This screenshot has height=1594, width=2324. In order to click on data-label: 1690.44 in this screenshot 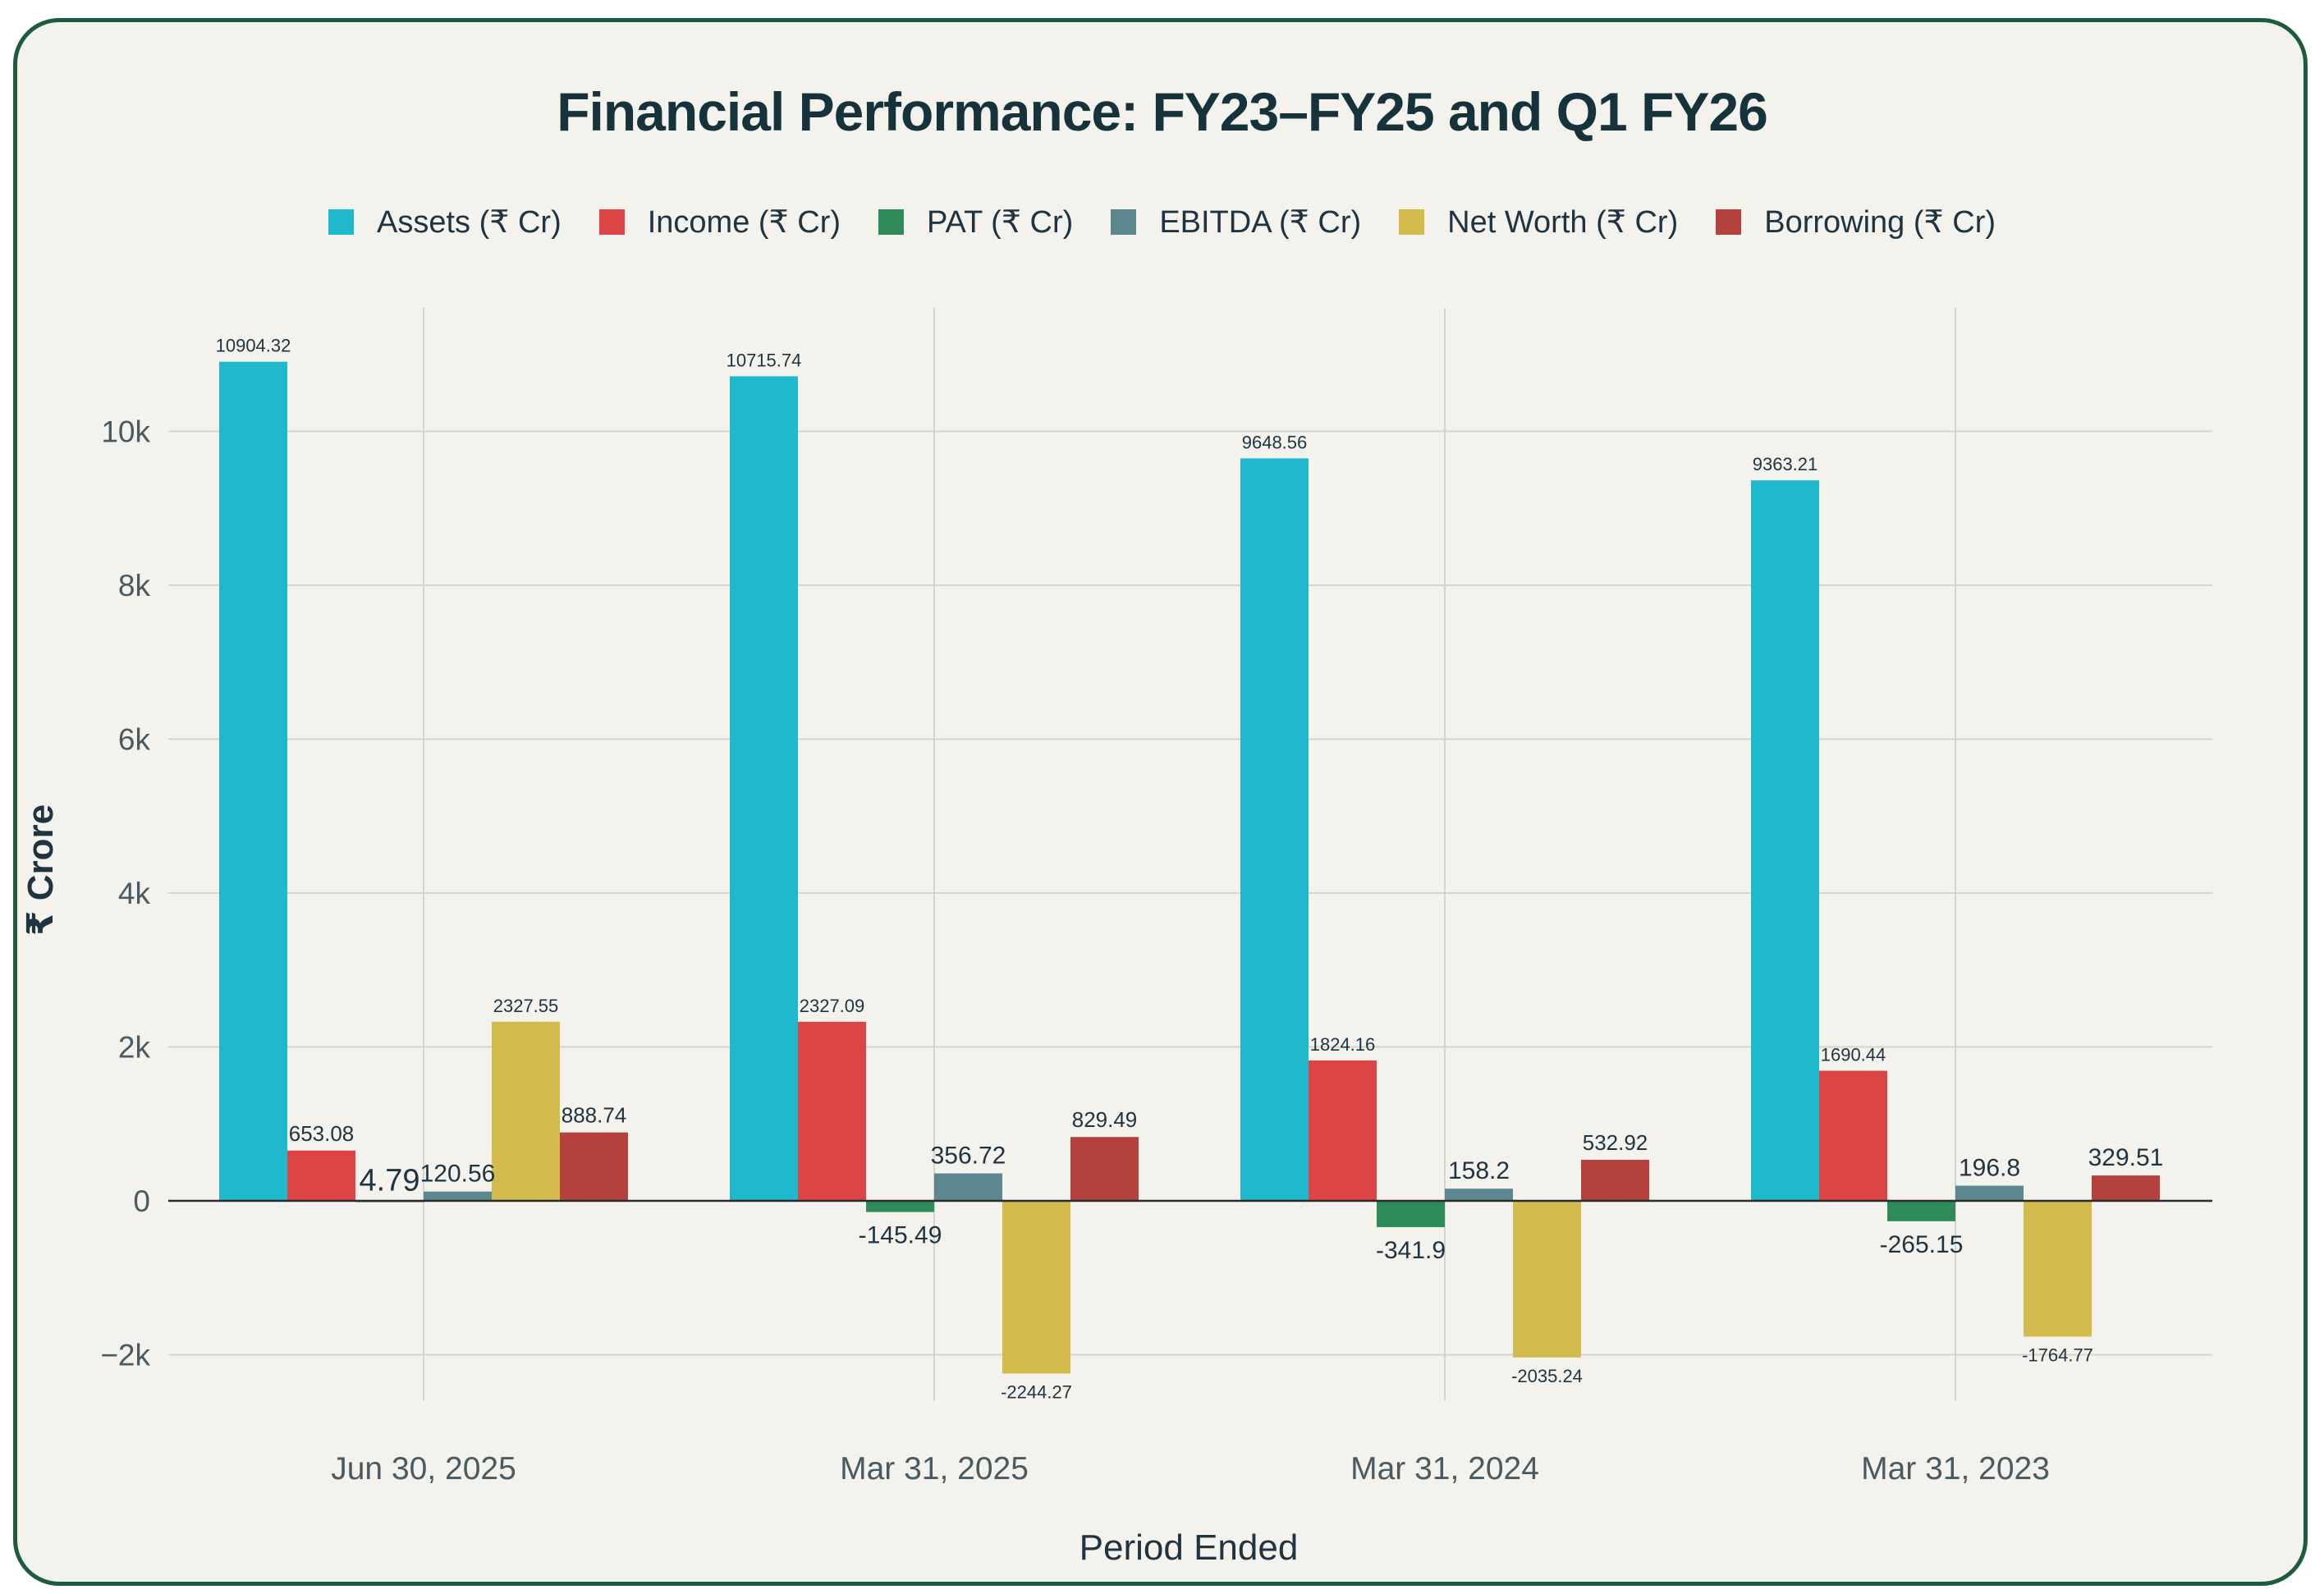, I will do `click(1854, 1055)`.